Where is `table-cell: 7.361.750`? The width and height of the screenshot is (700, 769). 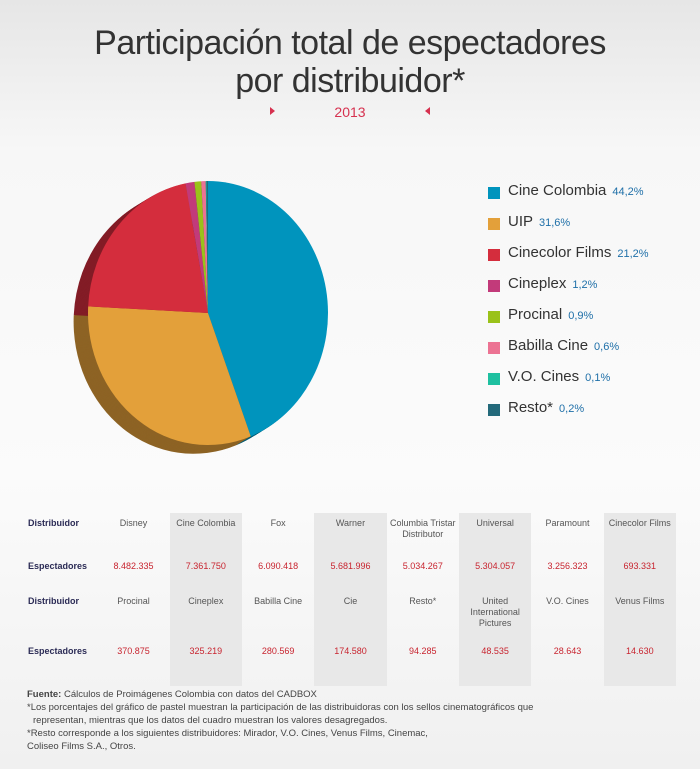 table-cell: 7.361.750 is located at coordinates (205, 571).